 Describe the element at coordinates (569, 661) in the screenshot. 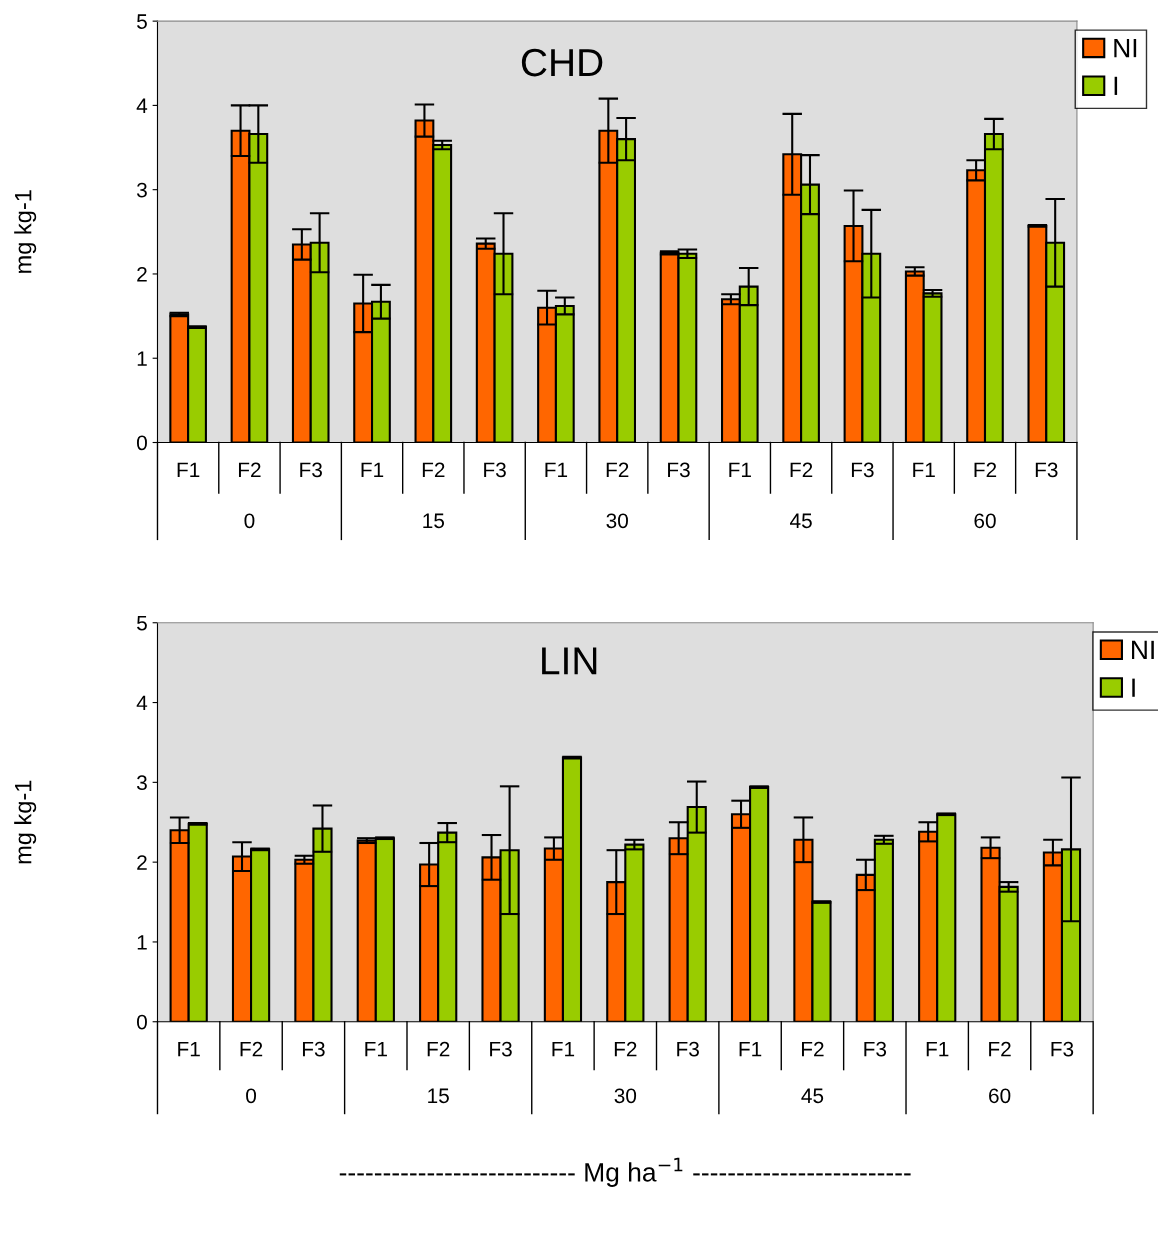

I see `chart-title: LIN` at that location.